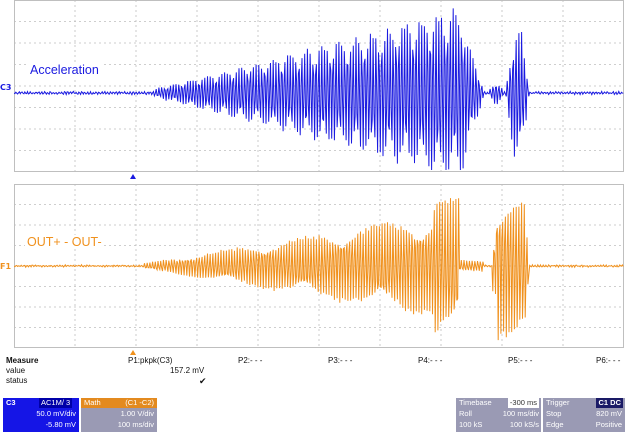 Image resolution: width=628 pixels, height=432 pixels. What do you see at coordinates (64, 70) in the screenshot?
I see `acceleration-trace-label: Acceleration` at bounding box center [64, 70].